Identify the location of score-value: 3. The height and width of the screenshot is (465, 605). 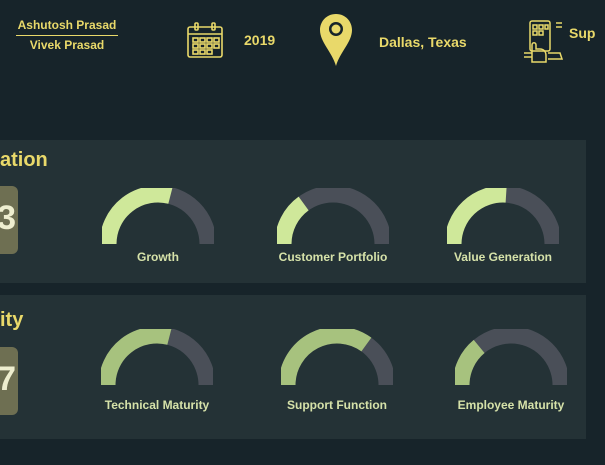
(8, 218).